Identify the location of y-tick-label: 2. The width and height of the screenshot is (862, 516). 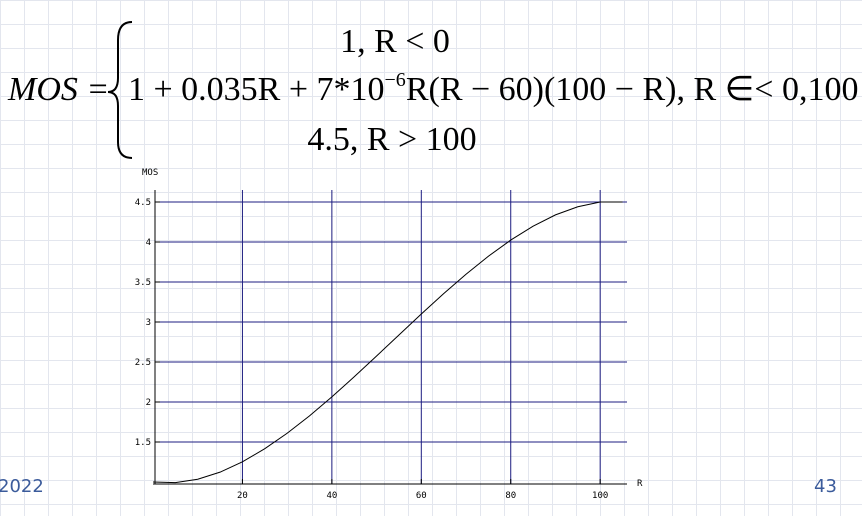
(148, 403).